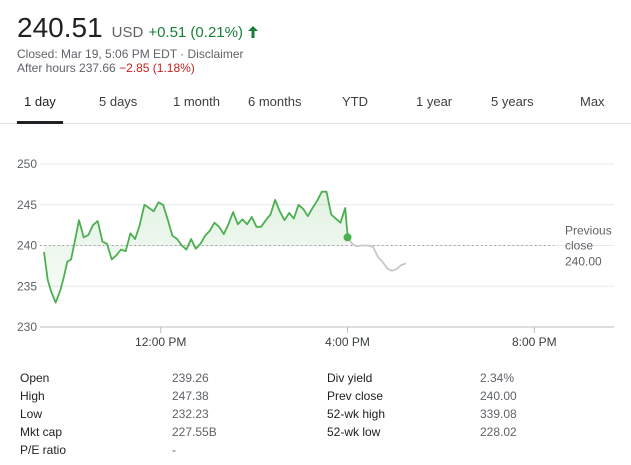 Image resolution: width=631 pixels, height=465 pixels. I want to click on x-tick-label: 12:00 PM, so click(160, 342).